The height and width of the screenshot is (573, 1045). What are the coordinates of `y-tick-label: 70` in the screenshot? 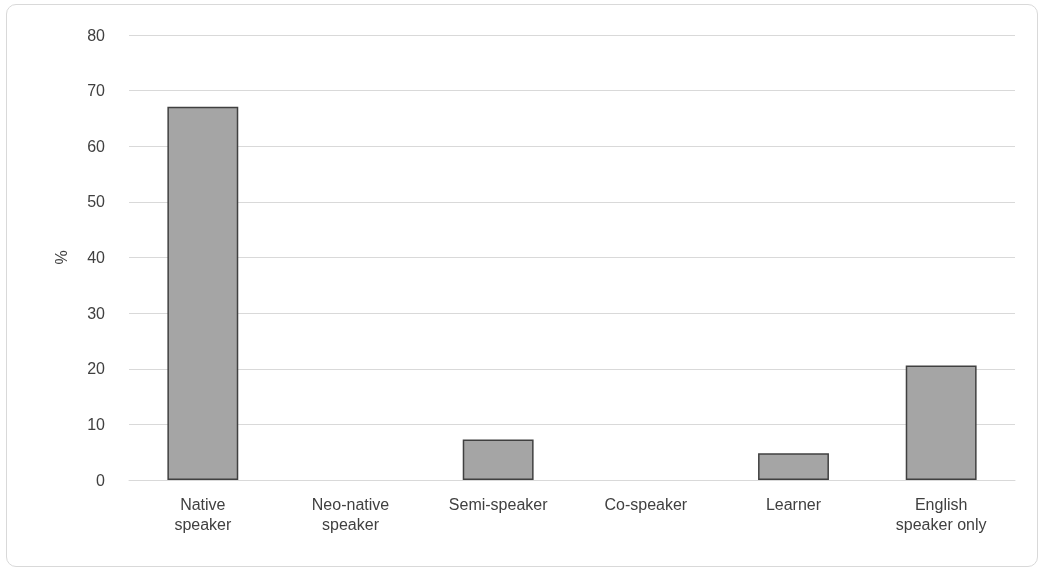 It's located at (96, 91).